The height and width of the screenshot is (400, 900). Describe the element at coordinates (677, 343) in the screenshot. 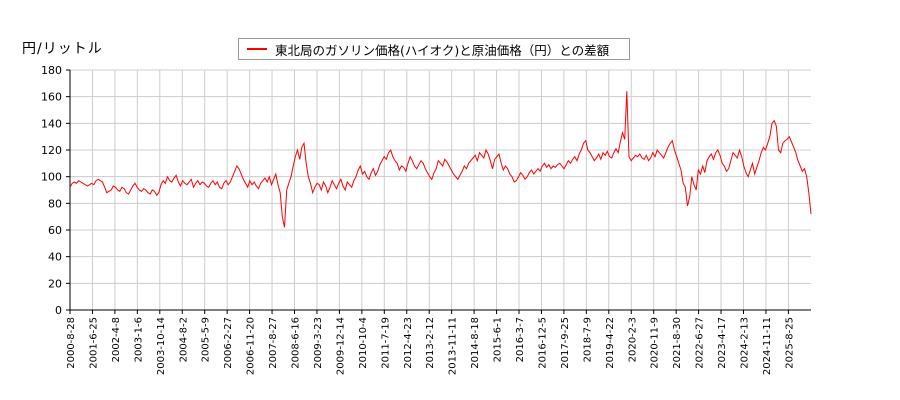

I see `x-tick-label: 2021-8-30` at that location.